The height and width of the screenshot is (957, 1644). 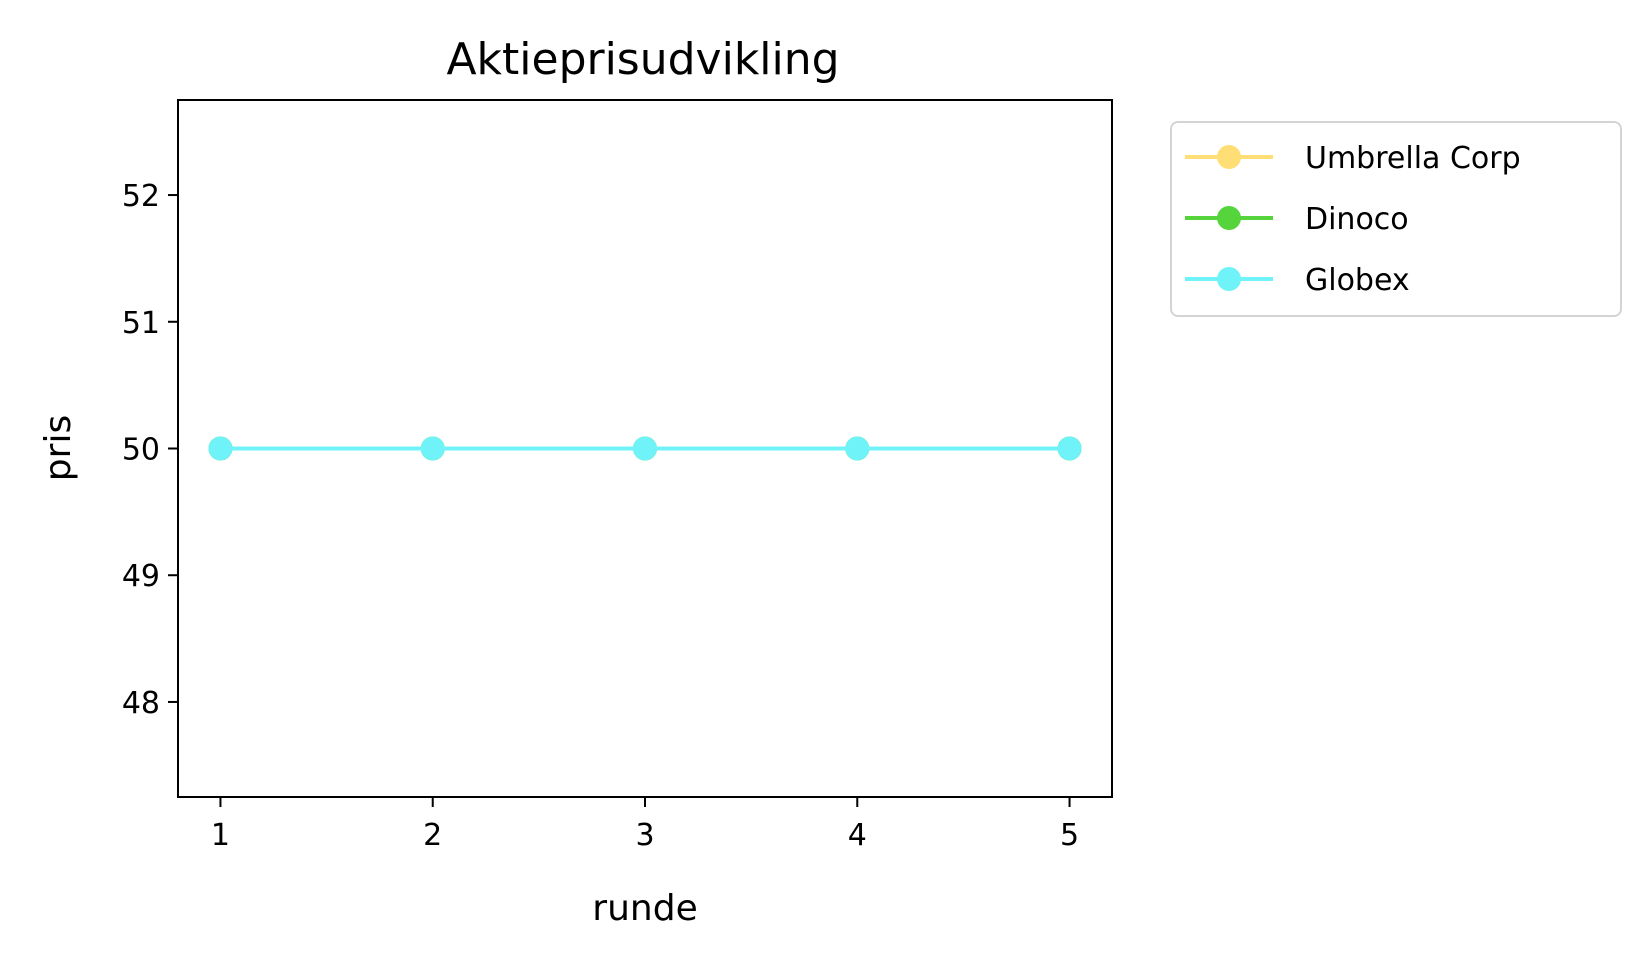 What do you see at coordinates (141, 703) in the screenshot?
I see `y-tick-label: 48` at bounding box center [141, 703].